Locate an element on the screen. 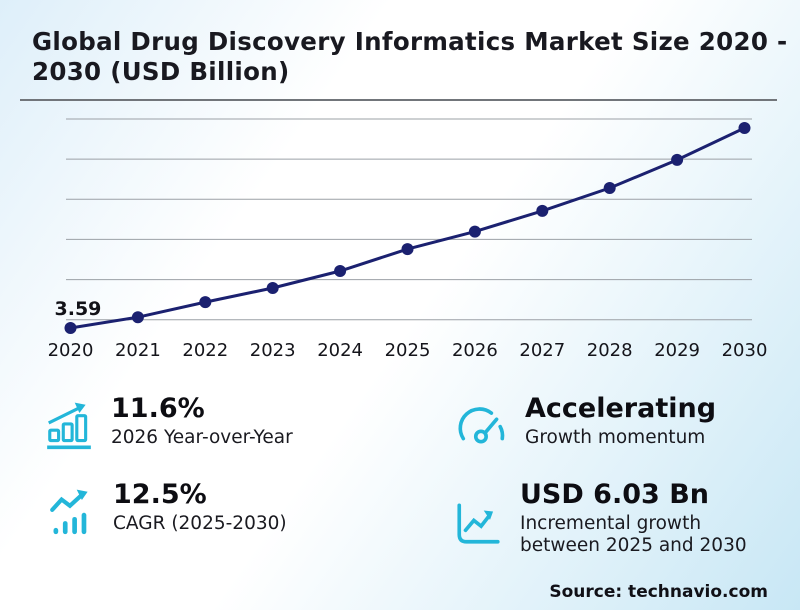 This screenshot has width=800, height=610. stat-momentum: Accelerating Growth momentum is located at coordinates (586, 421).